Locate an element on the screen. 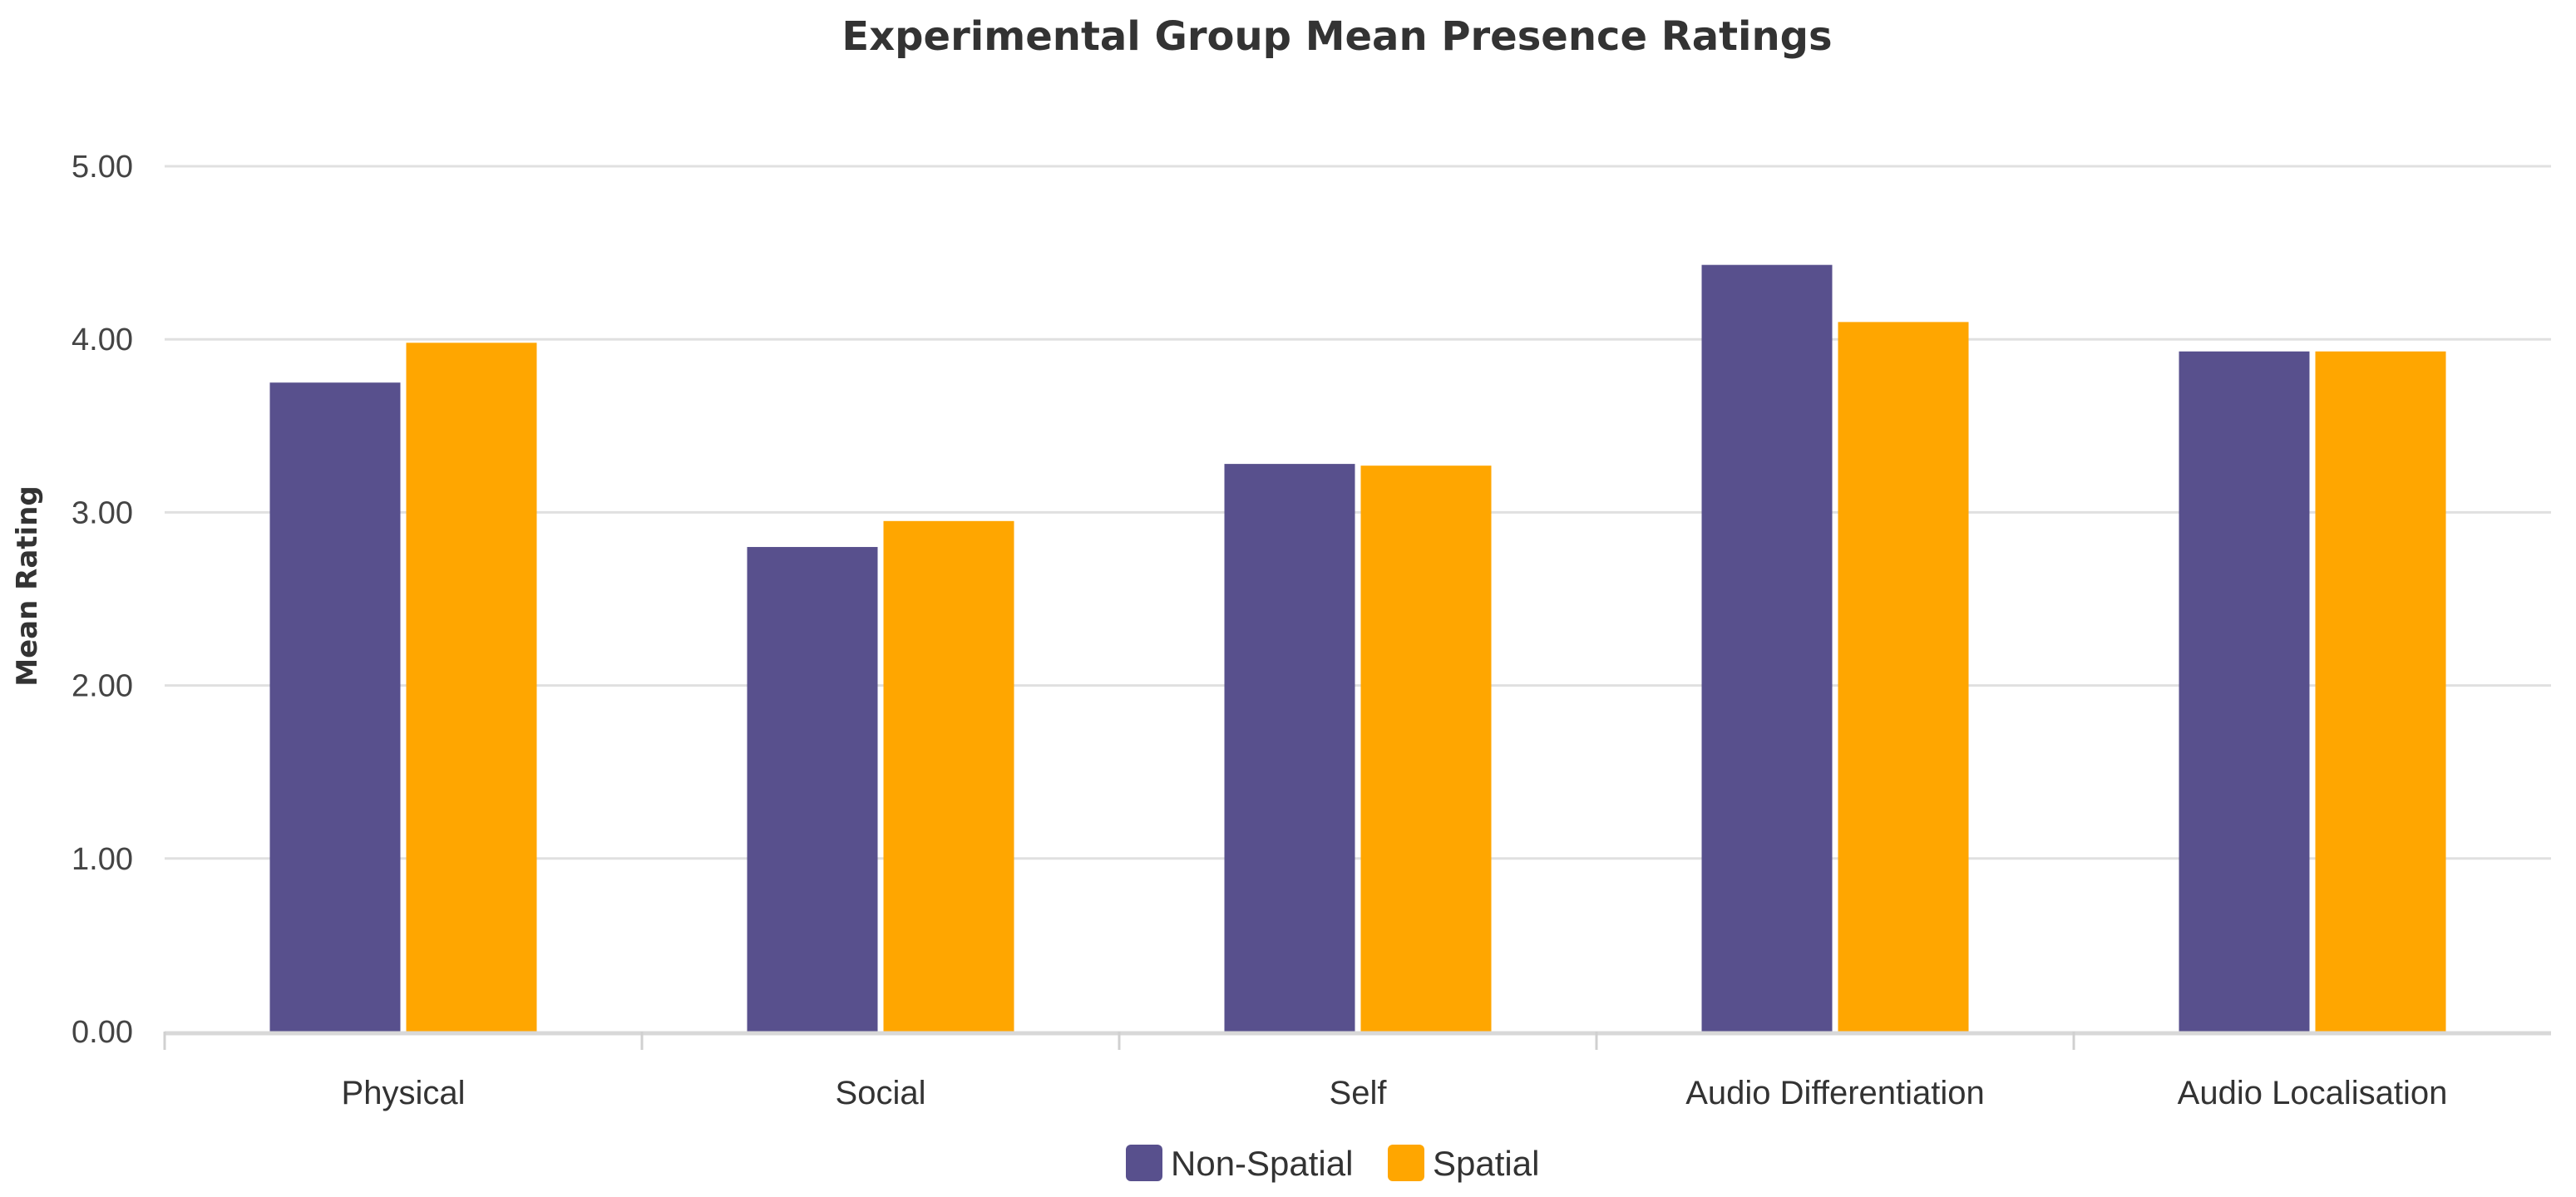  legend: Non-Spatial Spatial is located at coordinates (1332, 1163).